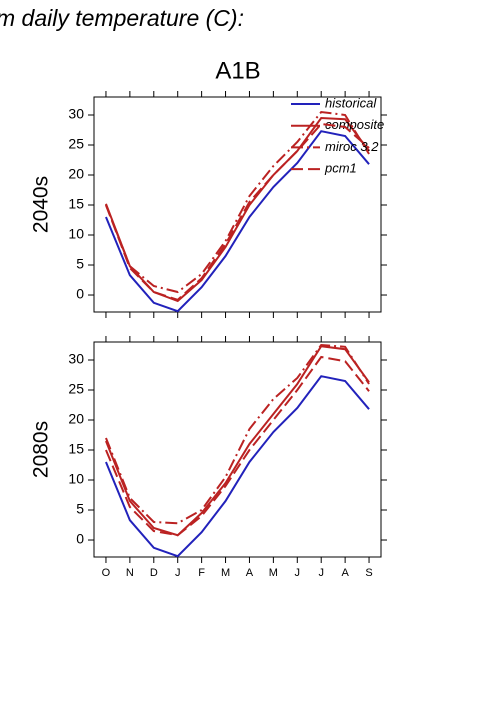 This screenshot has height=709, width=501. What do you see at coordinates (340, 168) in the screenshot?
I see `legend-label: pcm1` at bounding box center [340, 168].